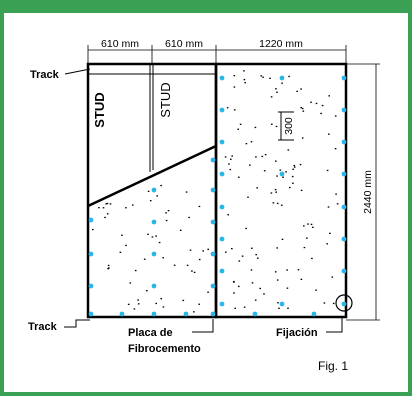  Describe the element at coordinates (164, 349) in the screenshot. I see `panel-label-line2: Fibrocemento` at that location.